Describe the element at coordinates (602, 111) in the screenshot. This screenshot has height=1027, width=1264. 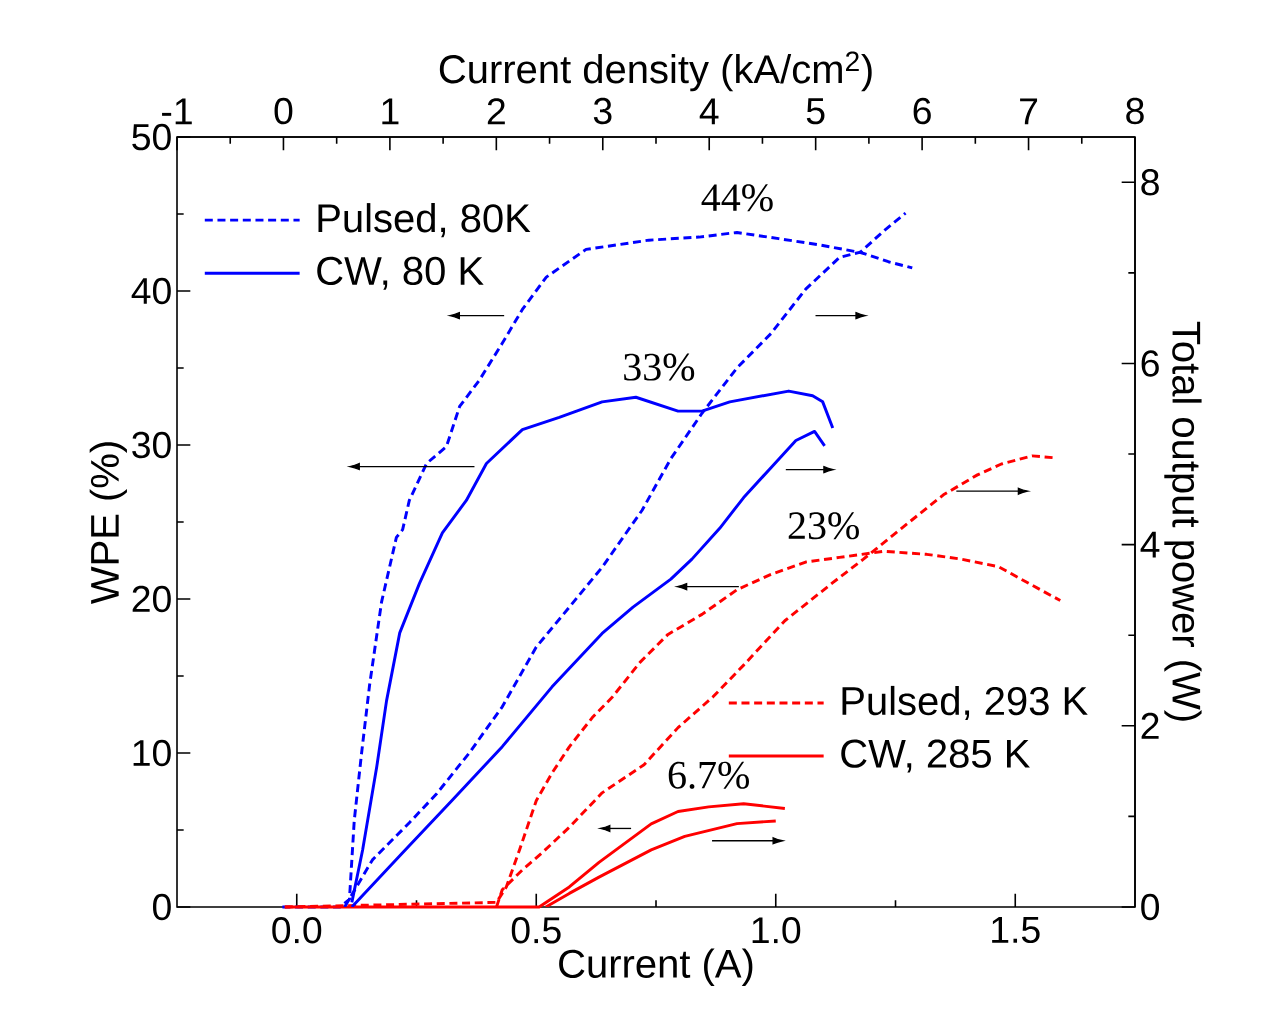
I see `x2-tick-label: 3` at that location.